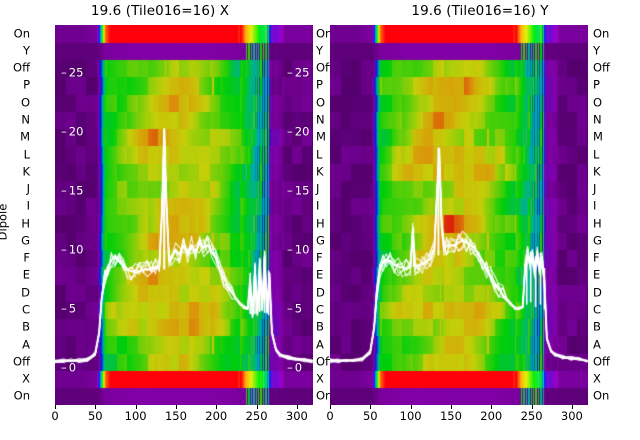  I want to click on category-axis-left-x: On Y Off P O N M L K J I H G F E D C B A Off X On, so click(16, 215).